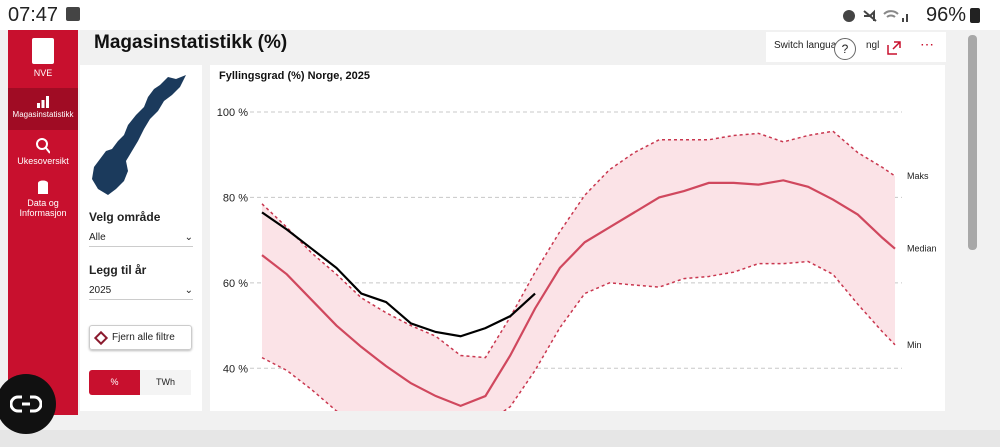 Image resolution: width=1000 pixels, height=447 pixels. I want to click on battery-icon, so click(975, 15).